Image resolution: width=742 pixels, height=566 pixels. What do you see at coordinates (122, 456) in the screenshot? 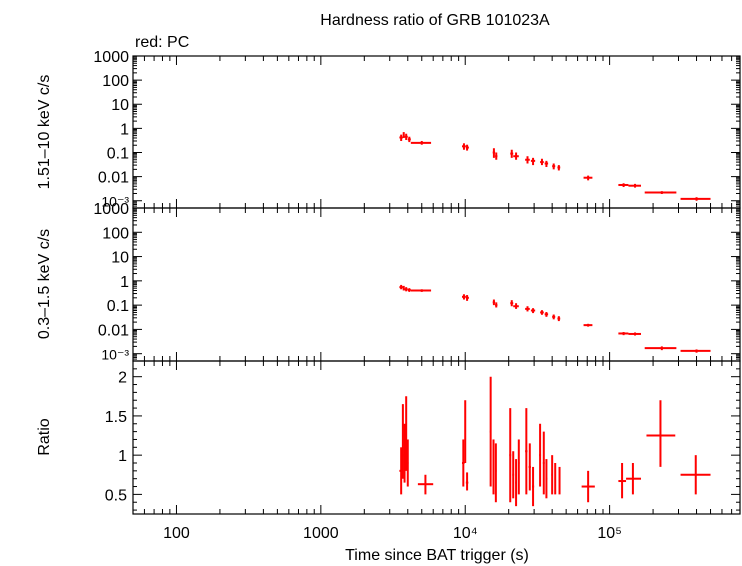
I see `ratio-y-tick-label: 1` at bounding box center [122, 456].